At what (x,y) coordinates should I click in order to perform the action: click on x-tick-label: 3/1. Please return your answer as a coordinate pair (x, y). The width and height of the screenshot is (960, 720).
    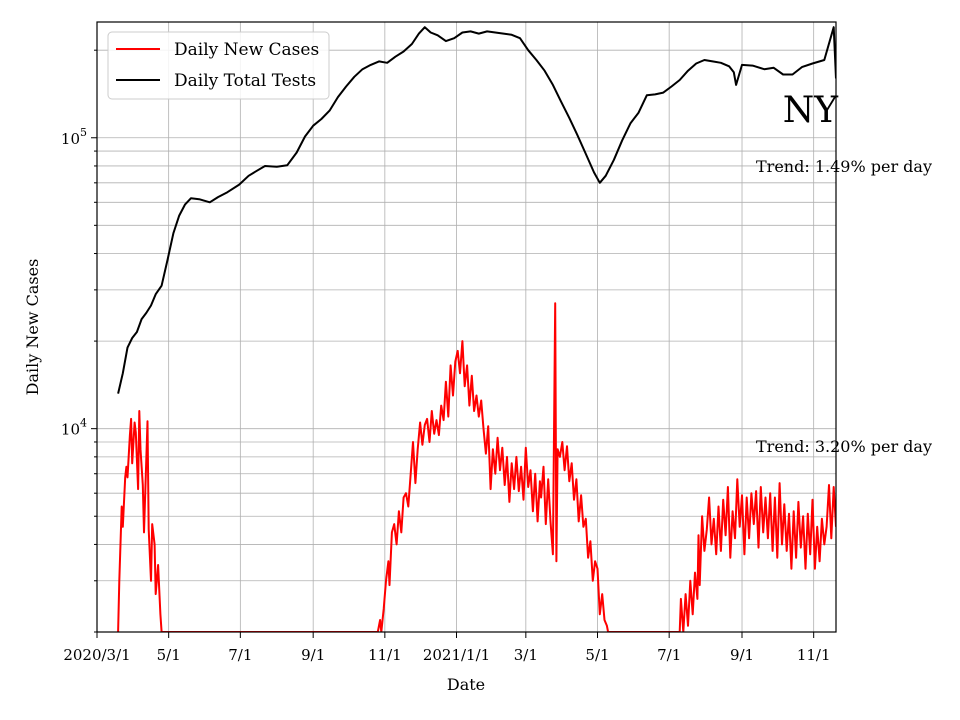
    Looking at the image, I should click on (526, 655).